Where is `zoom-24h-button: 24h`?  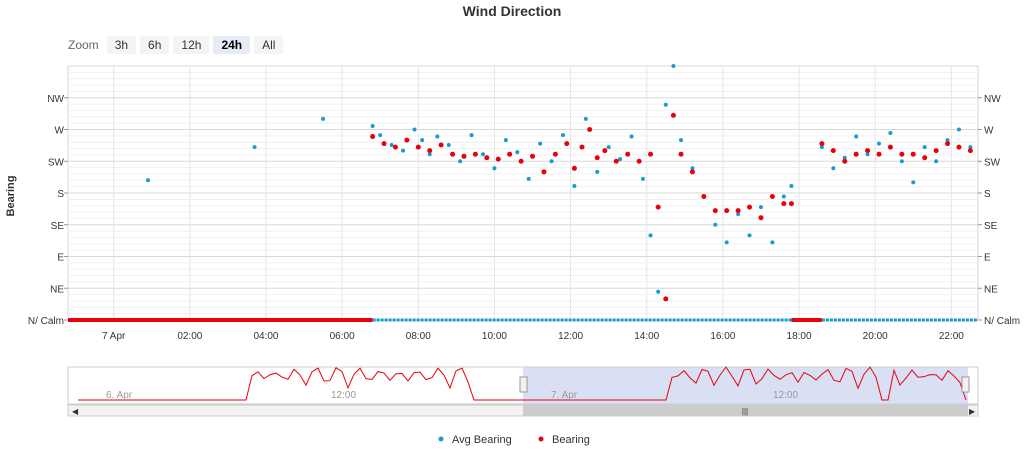
zoom-24h-button: 24h is located at coordinates (232, 45).